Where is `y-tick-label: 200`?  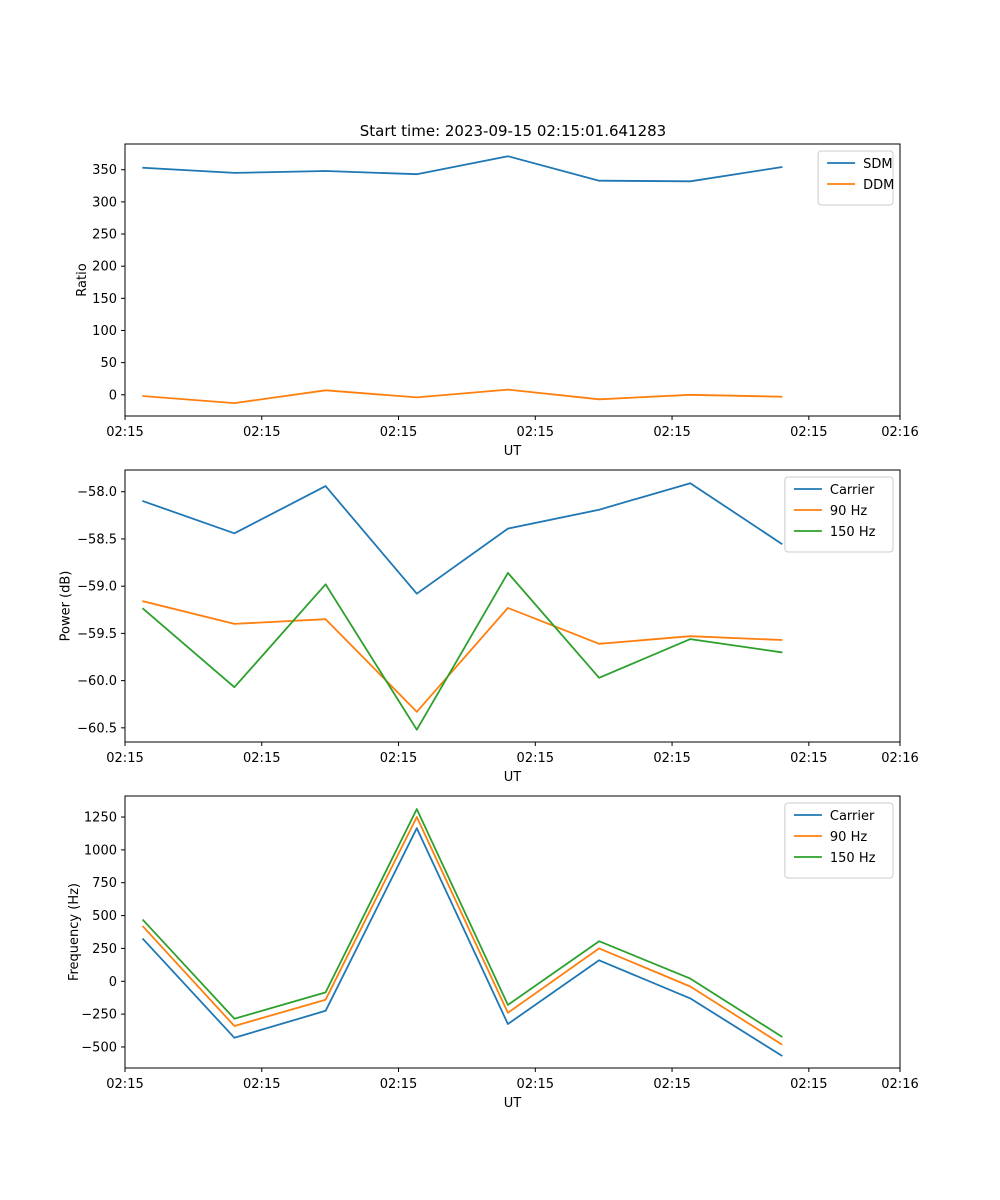
y-tick-label: 200 is located at coordinates (104, 267).